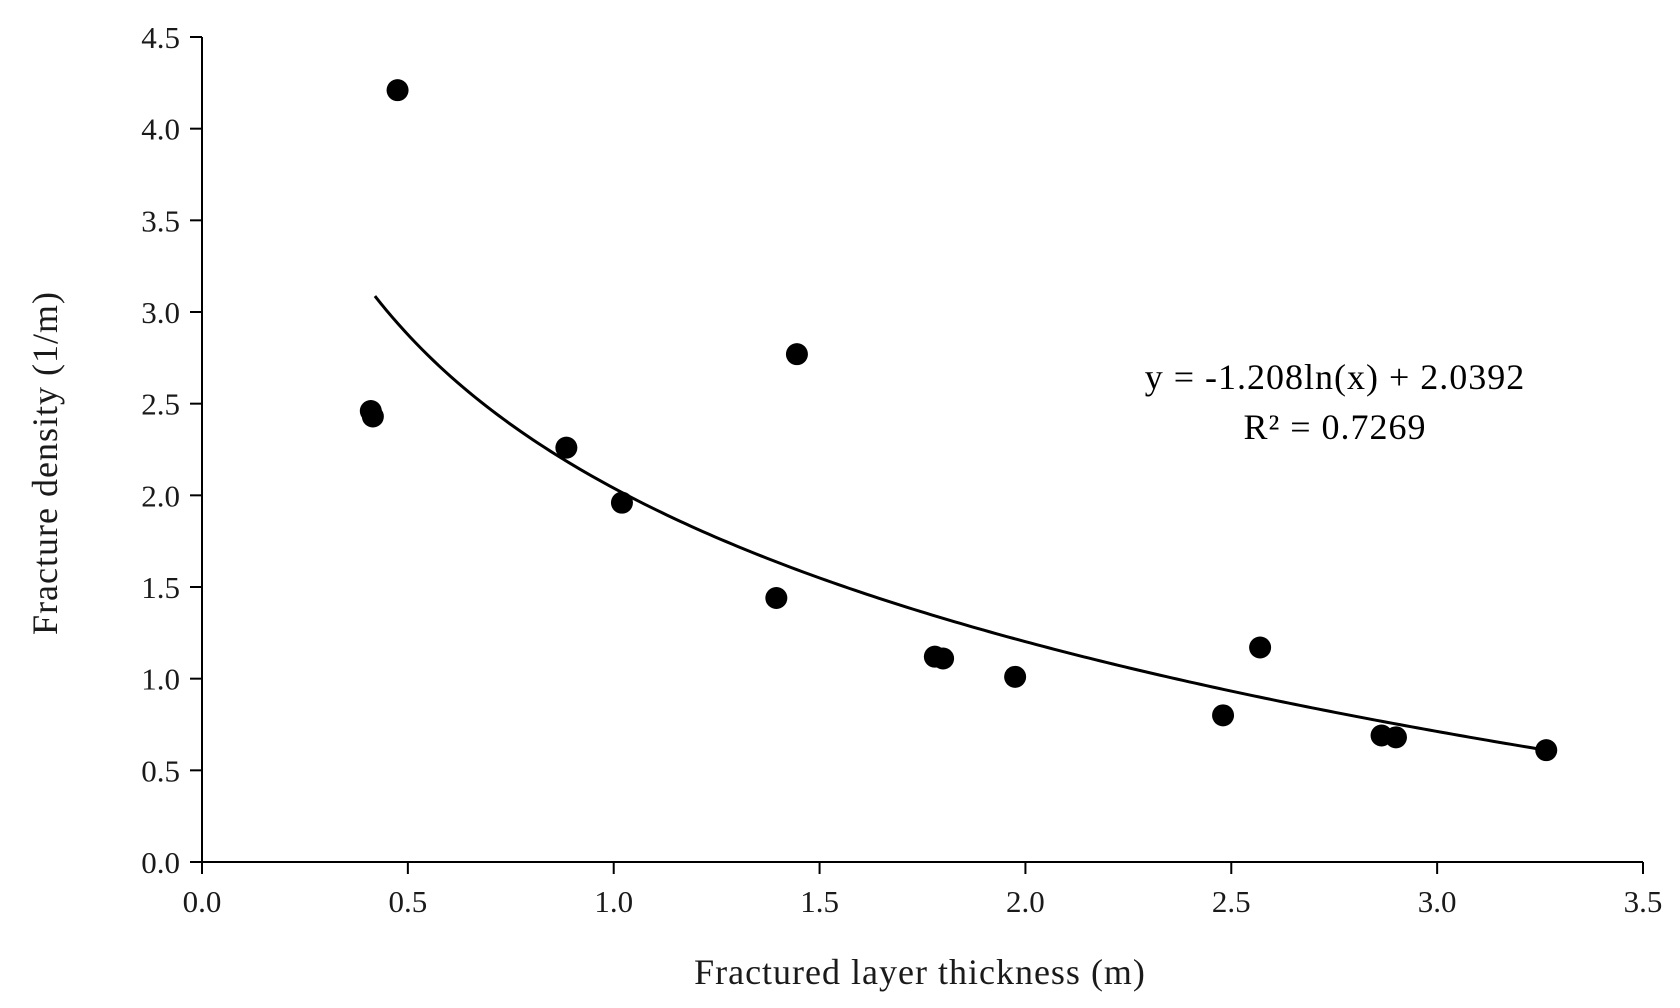 The image size is (1680, 1008). I want to click on y-tick-label: 3.0, so click(160, 312).